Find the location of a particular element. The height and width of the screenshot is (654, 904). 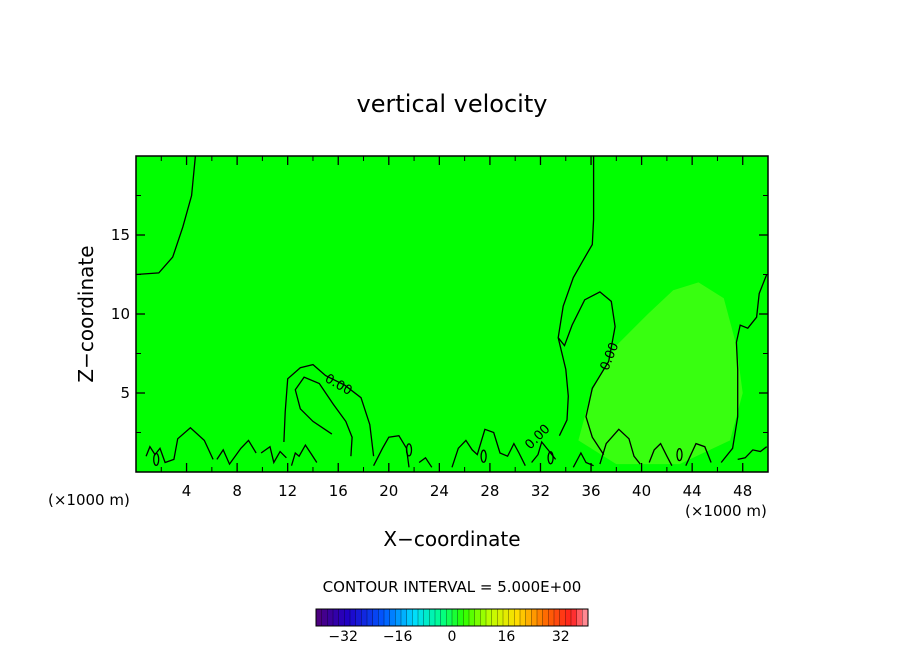

x-tick-label: 36 is located at coordinates (590, 491).